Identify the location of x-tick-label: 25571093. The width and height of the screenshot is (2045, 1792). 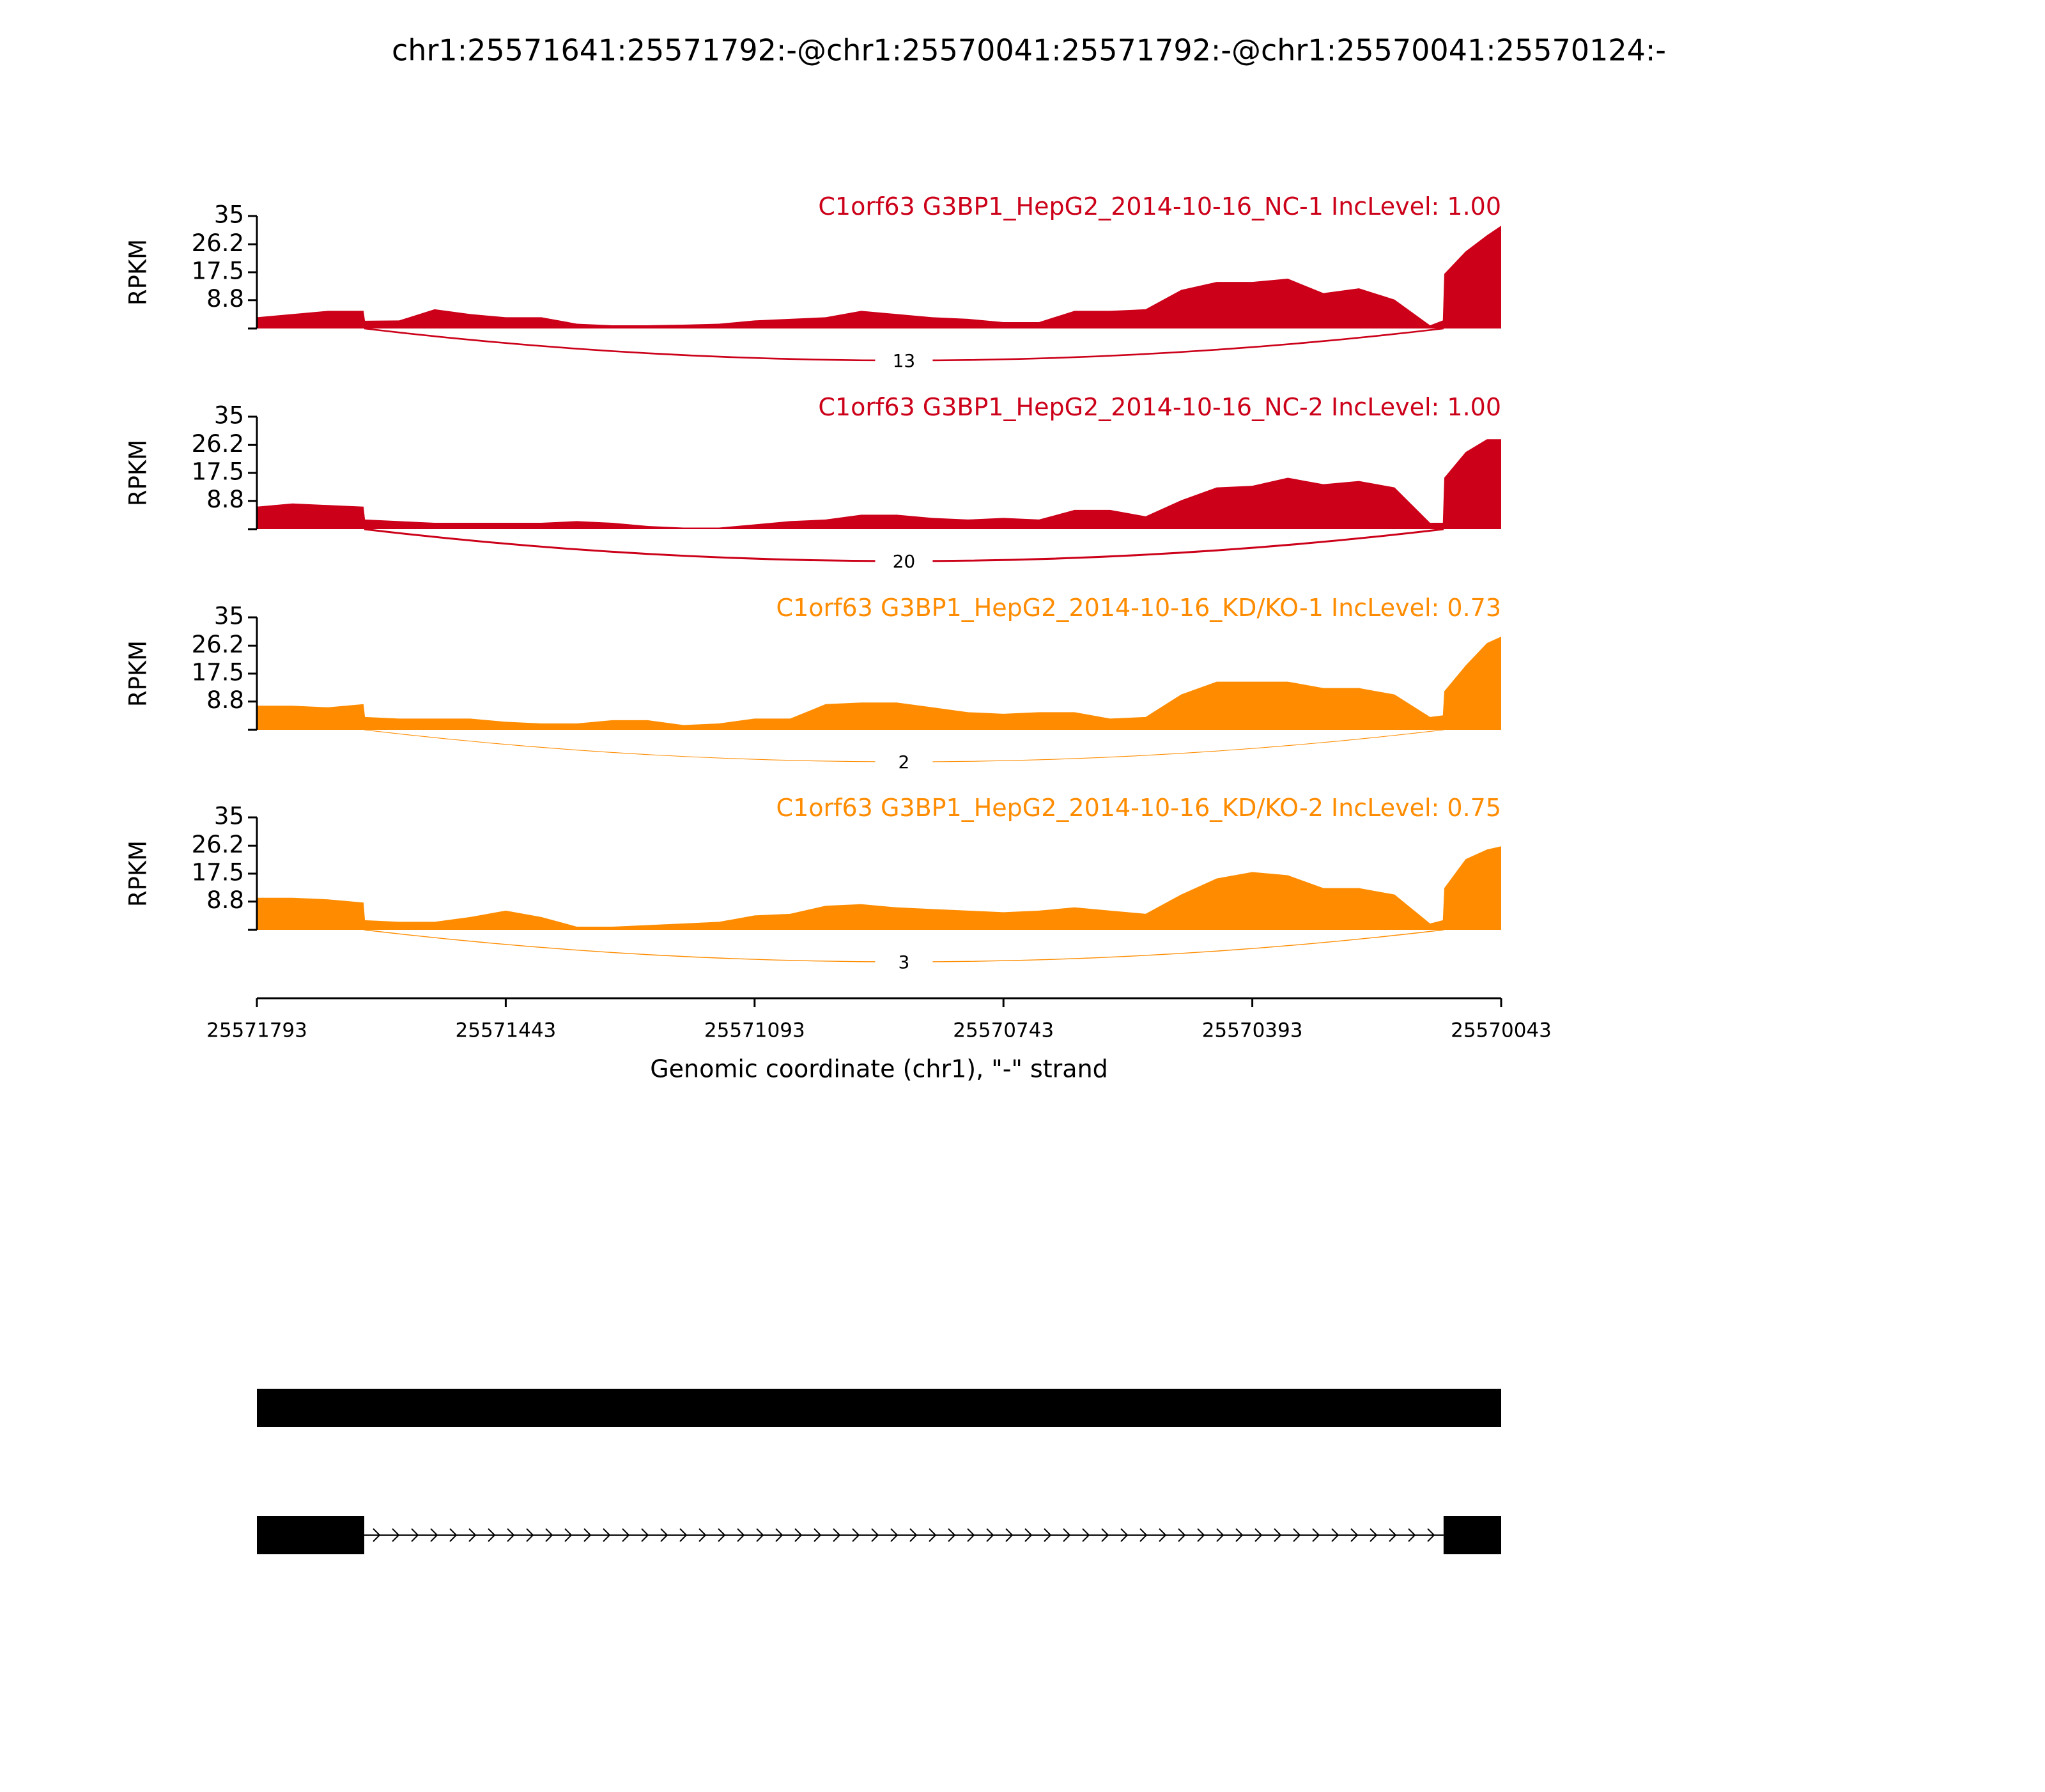
(754, 1030).